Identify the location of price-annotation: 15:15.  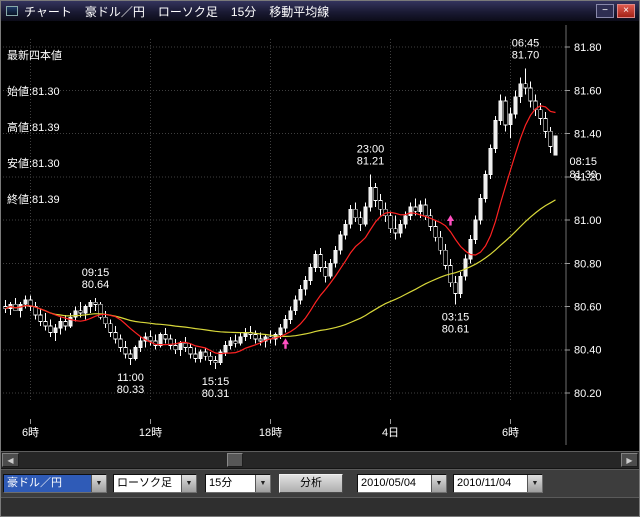
(216, 382).